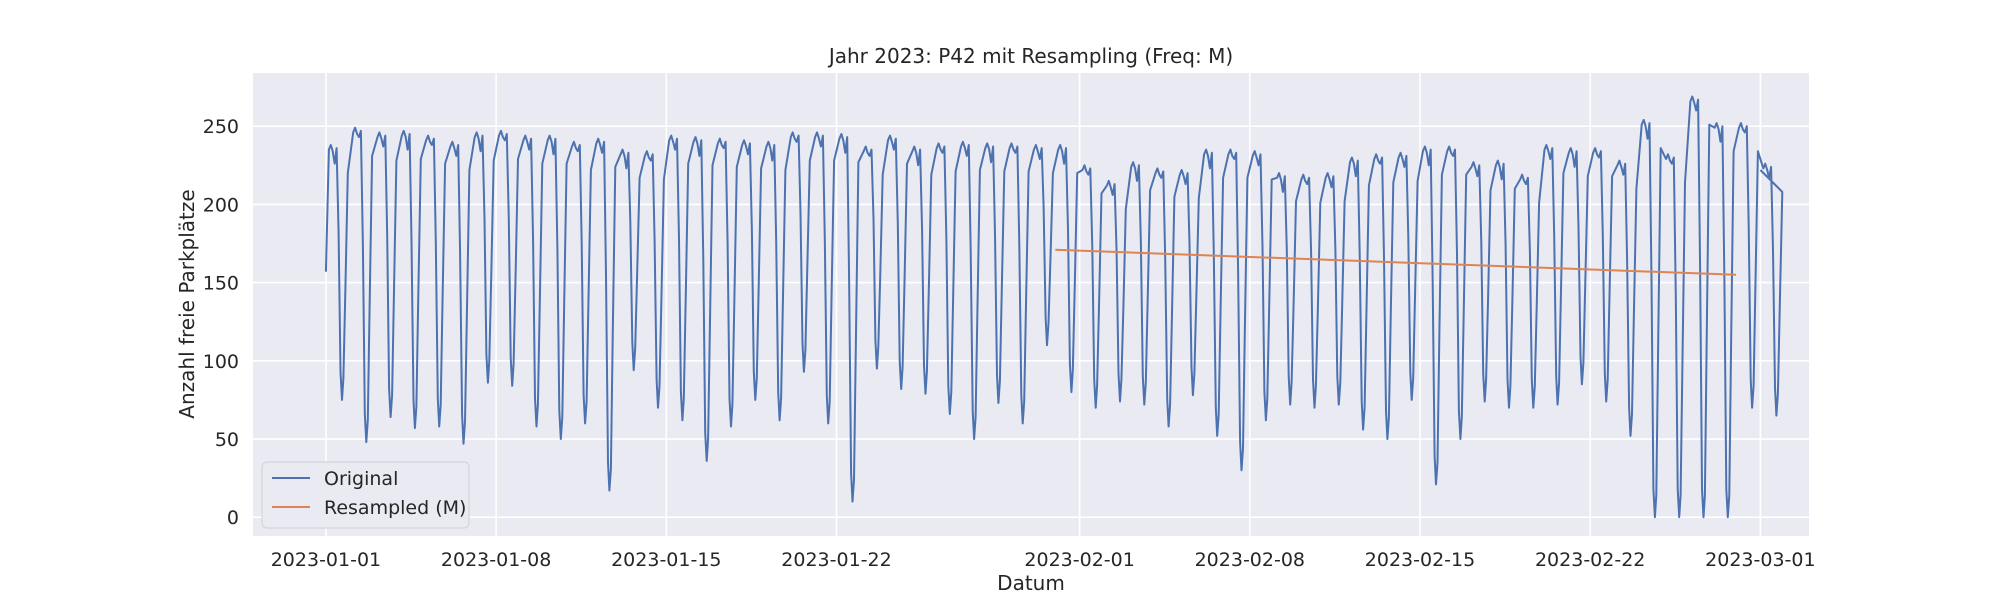 Image resolution: width=2000 pixels, height=600 pixels. I want to click on legend-box, so click(365, 495).